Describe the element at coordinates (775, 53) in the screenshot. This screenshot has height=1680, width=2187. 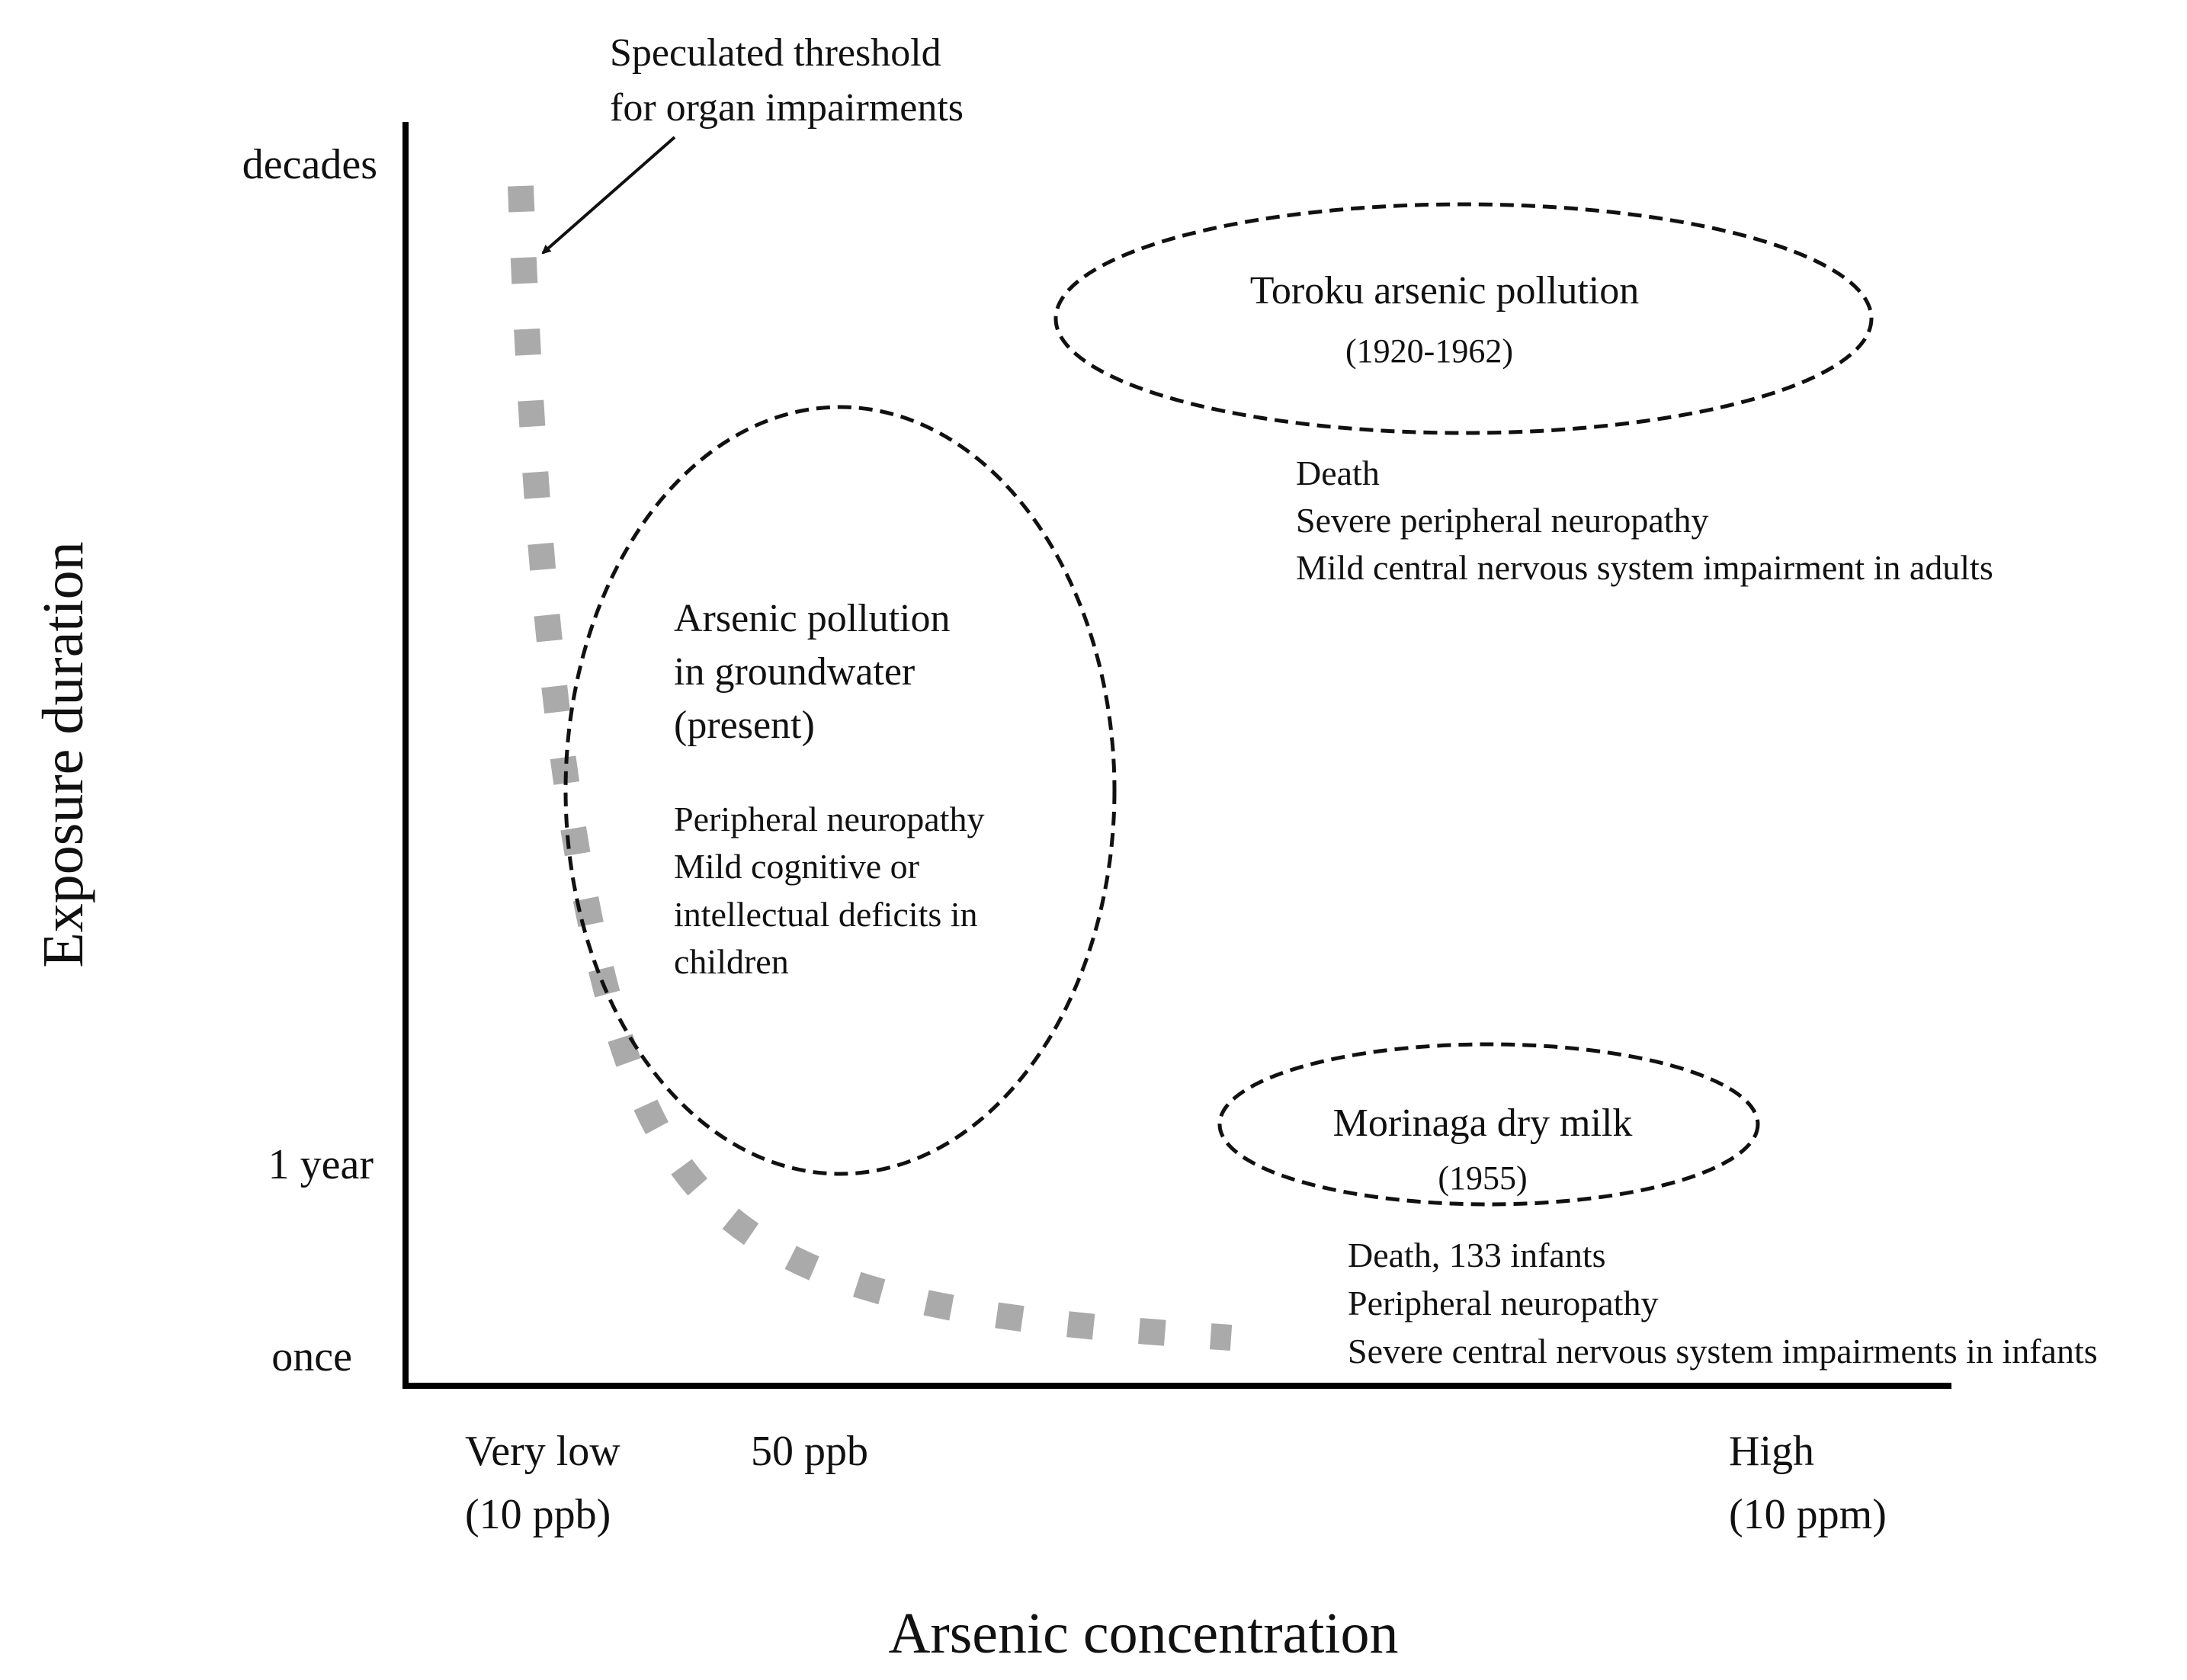
I see `threshold-label-line1: Speculated threshold` at that location.